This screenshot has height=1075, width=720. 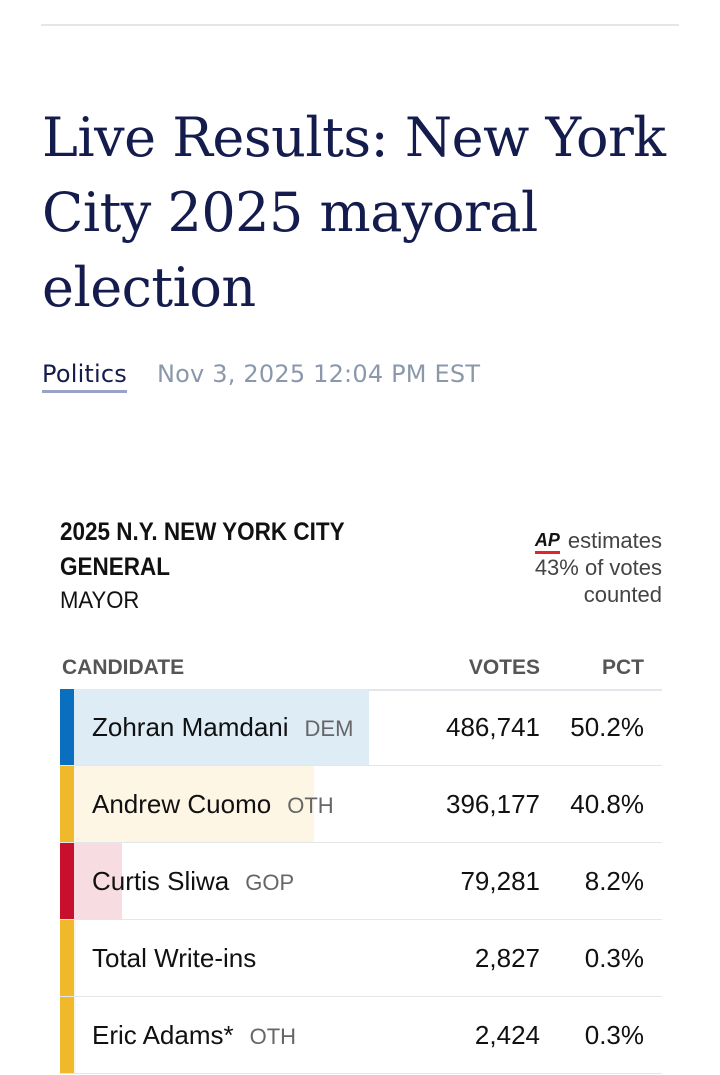 I want to click on section-link-politics: Politics, so click(x=85, y=376).